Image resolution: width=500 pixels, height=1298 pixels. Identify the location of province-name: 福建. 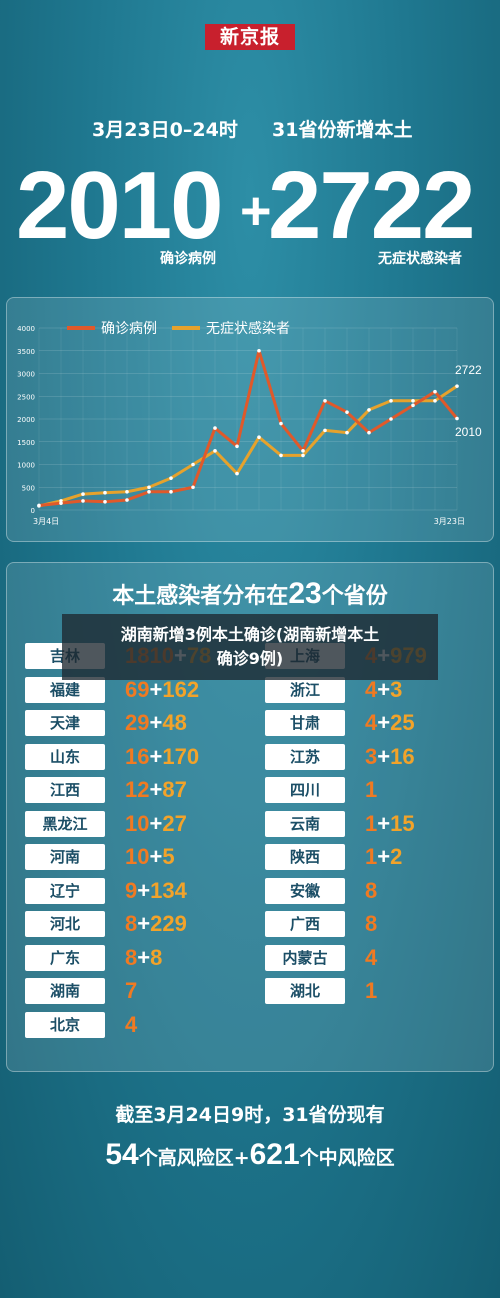
(65, 689).